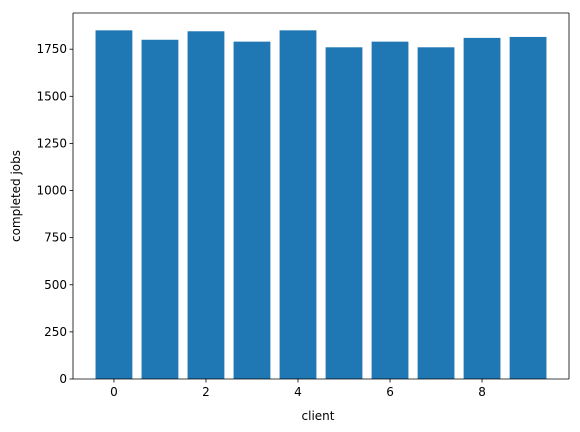  I want to click on y-tick-label: 750, so click(55, 238).